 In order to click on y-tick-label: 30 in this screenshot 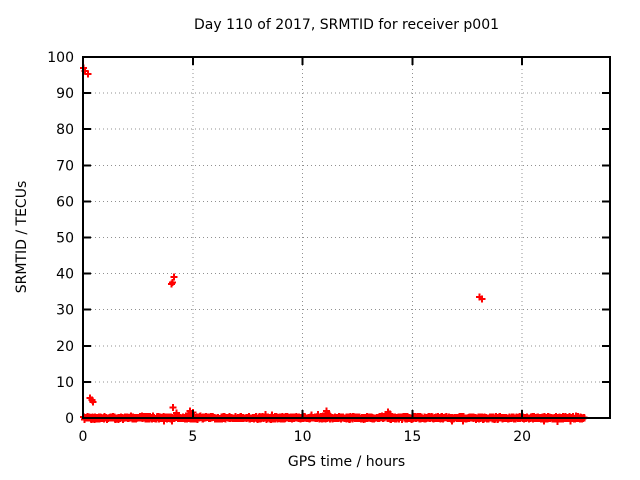, I will do `click(65, 311)`.